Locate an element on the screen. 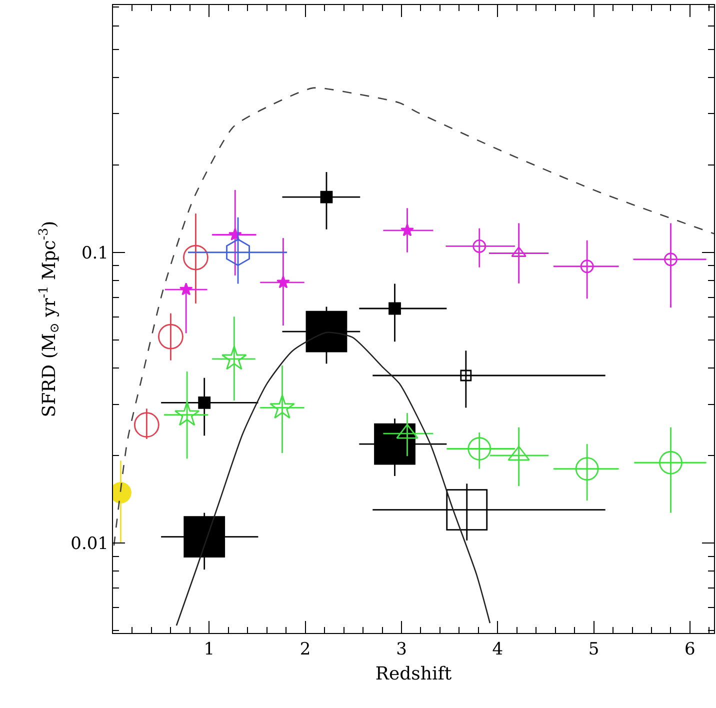 Image resolution: width=716 pixels, height=708 pixels. x-tick-label: 5 is located at coordinates (594, 650).